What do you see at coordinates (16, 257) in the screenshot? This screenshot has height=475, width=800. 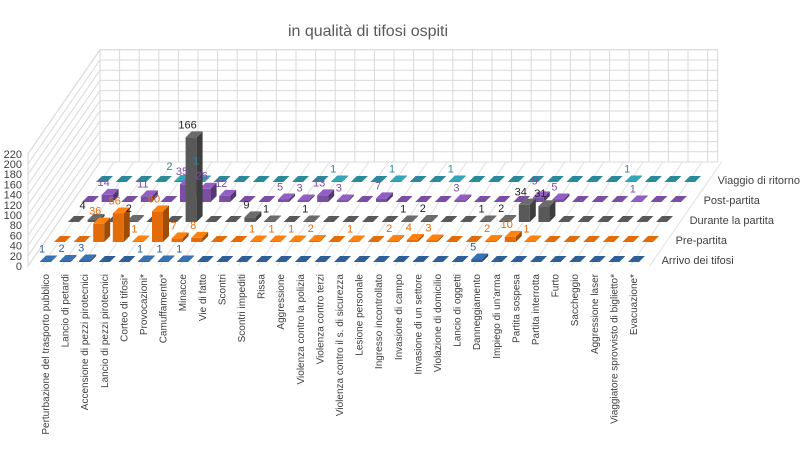 I see `y-tick-label: 20` at bounding box center [16, 257].